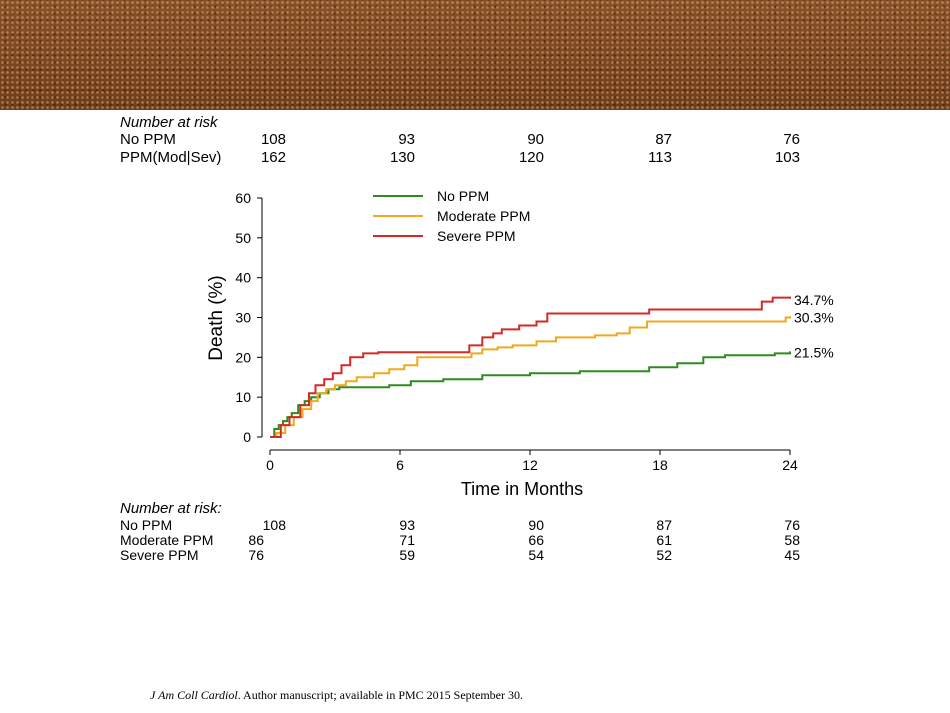 Image resolution: width=950 pixels, height=713 pixels. Describe the element at coordinates (787, 157) in the screenshot. I see `risk-value: 103` at that location.